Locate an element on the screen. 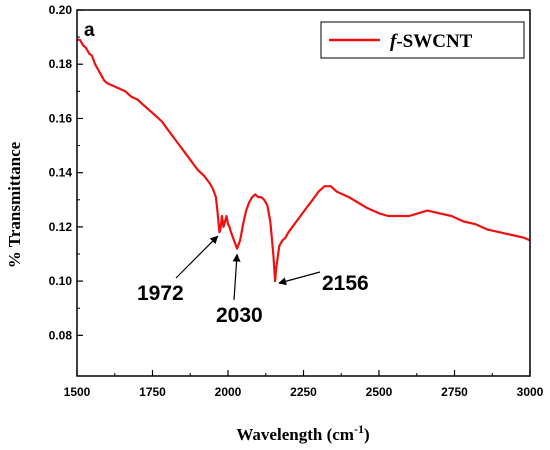 This screenshot has width=550, height=450. x-tick-label: 2250 is located at coordinates (303, 392).